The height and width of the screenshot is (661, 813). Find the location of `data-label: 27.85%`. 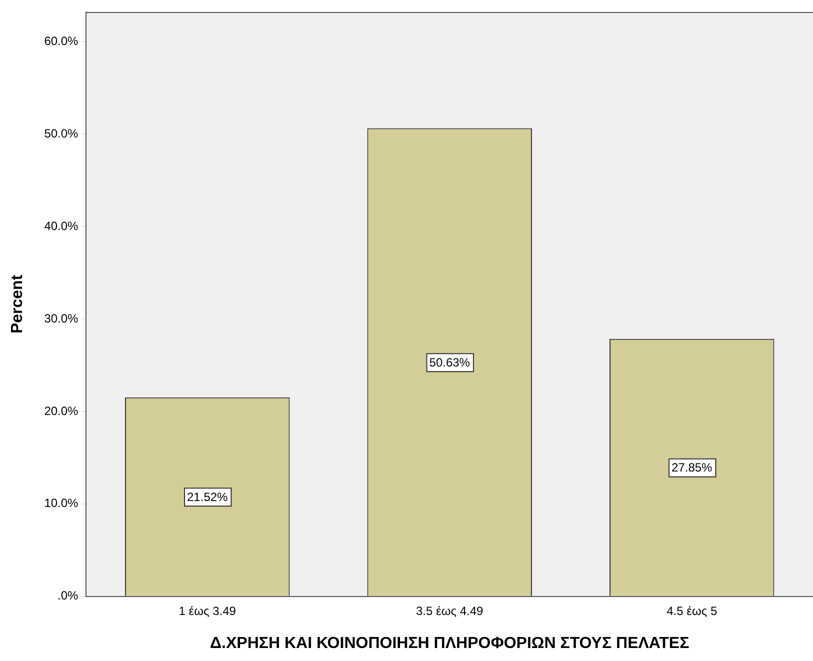

data-label: 27.85% is located at coordinates (692, 467).